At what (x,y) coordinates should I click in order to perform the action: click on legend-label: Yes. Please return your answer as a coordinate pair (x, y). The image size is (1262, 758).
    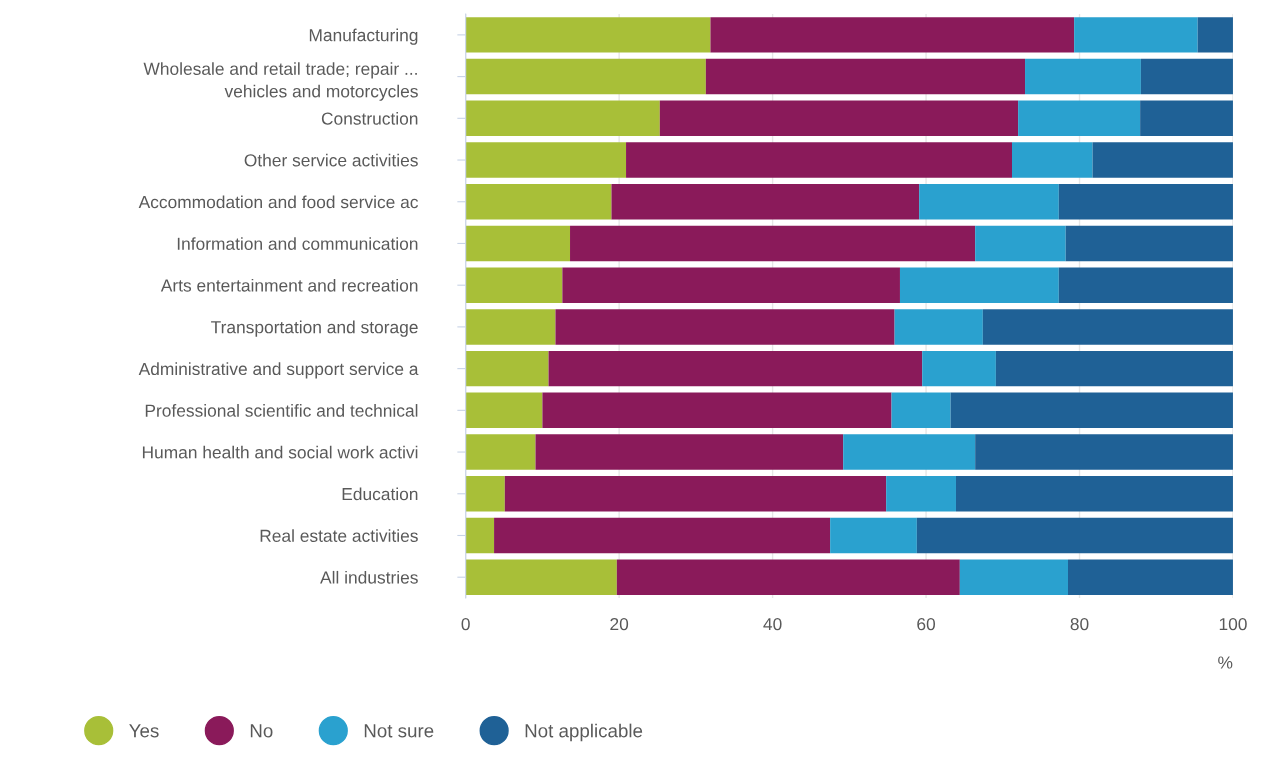
    Looking at the image, I should click on (144, 731).